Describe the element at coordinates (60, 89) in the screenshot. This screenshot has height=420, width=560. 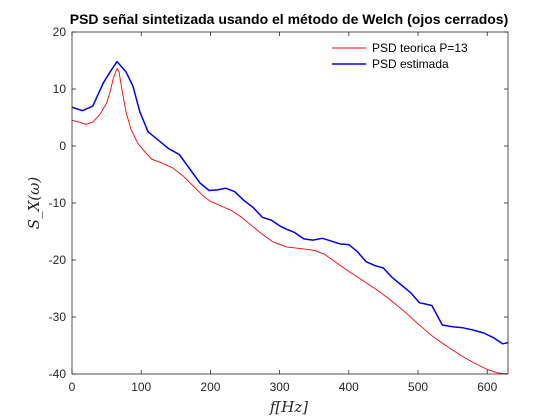
I see `y-tick-label: 10` at that location.